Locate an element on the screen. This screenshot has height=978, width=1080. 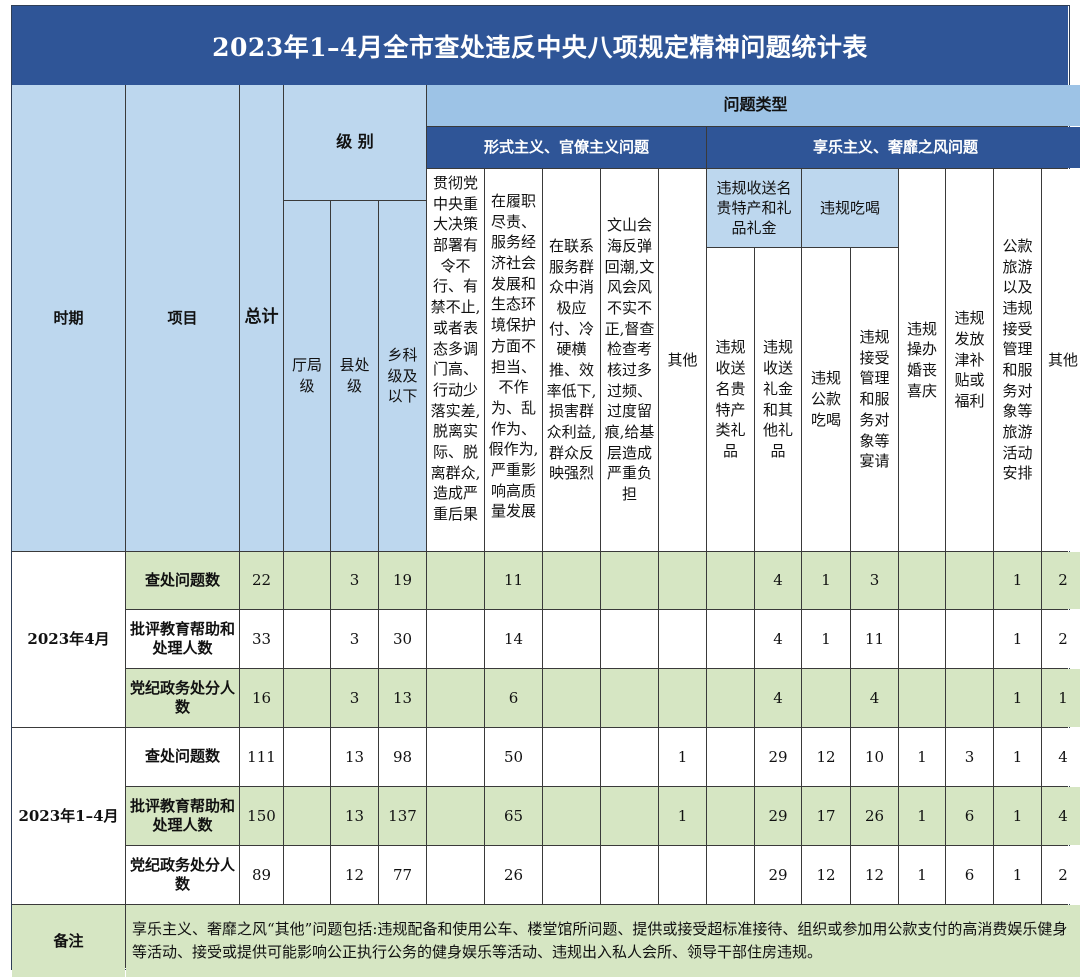
header-gift-col-1: 违规收送名贵特产类礼品 is located at coordinates (730, 399).